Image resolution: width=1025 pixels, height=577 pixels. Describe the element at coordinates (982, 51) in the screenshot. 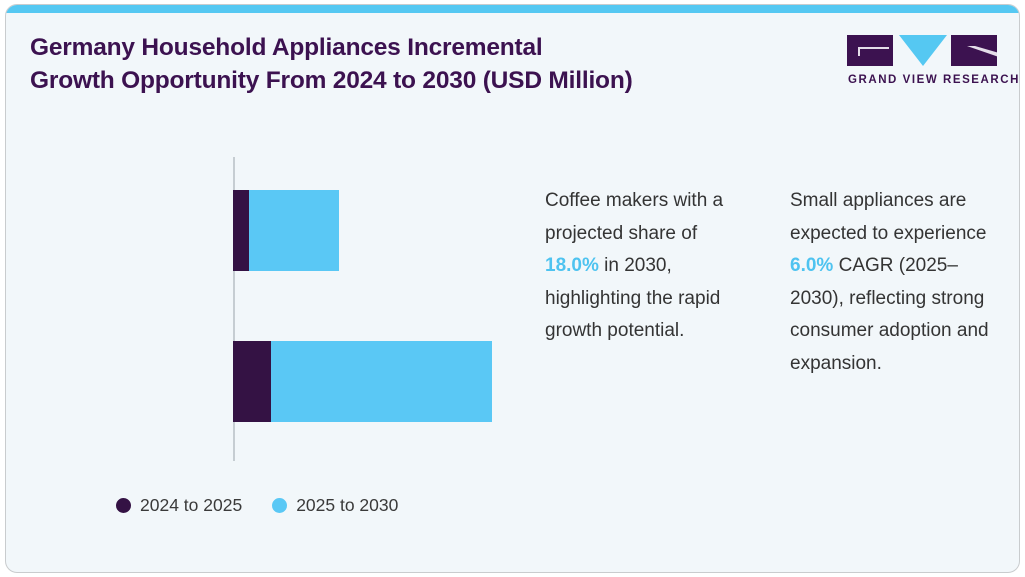

I see `logo-r-slash-icon` at that location.